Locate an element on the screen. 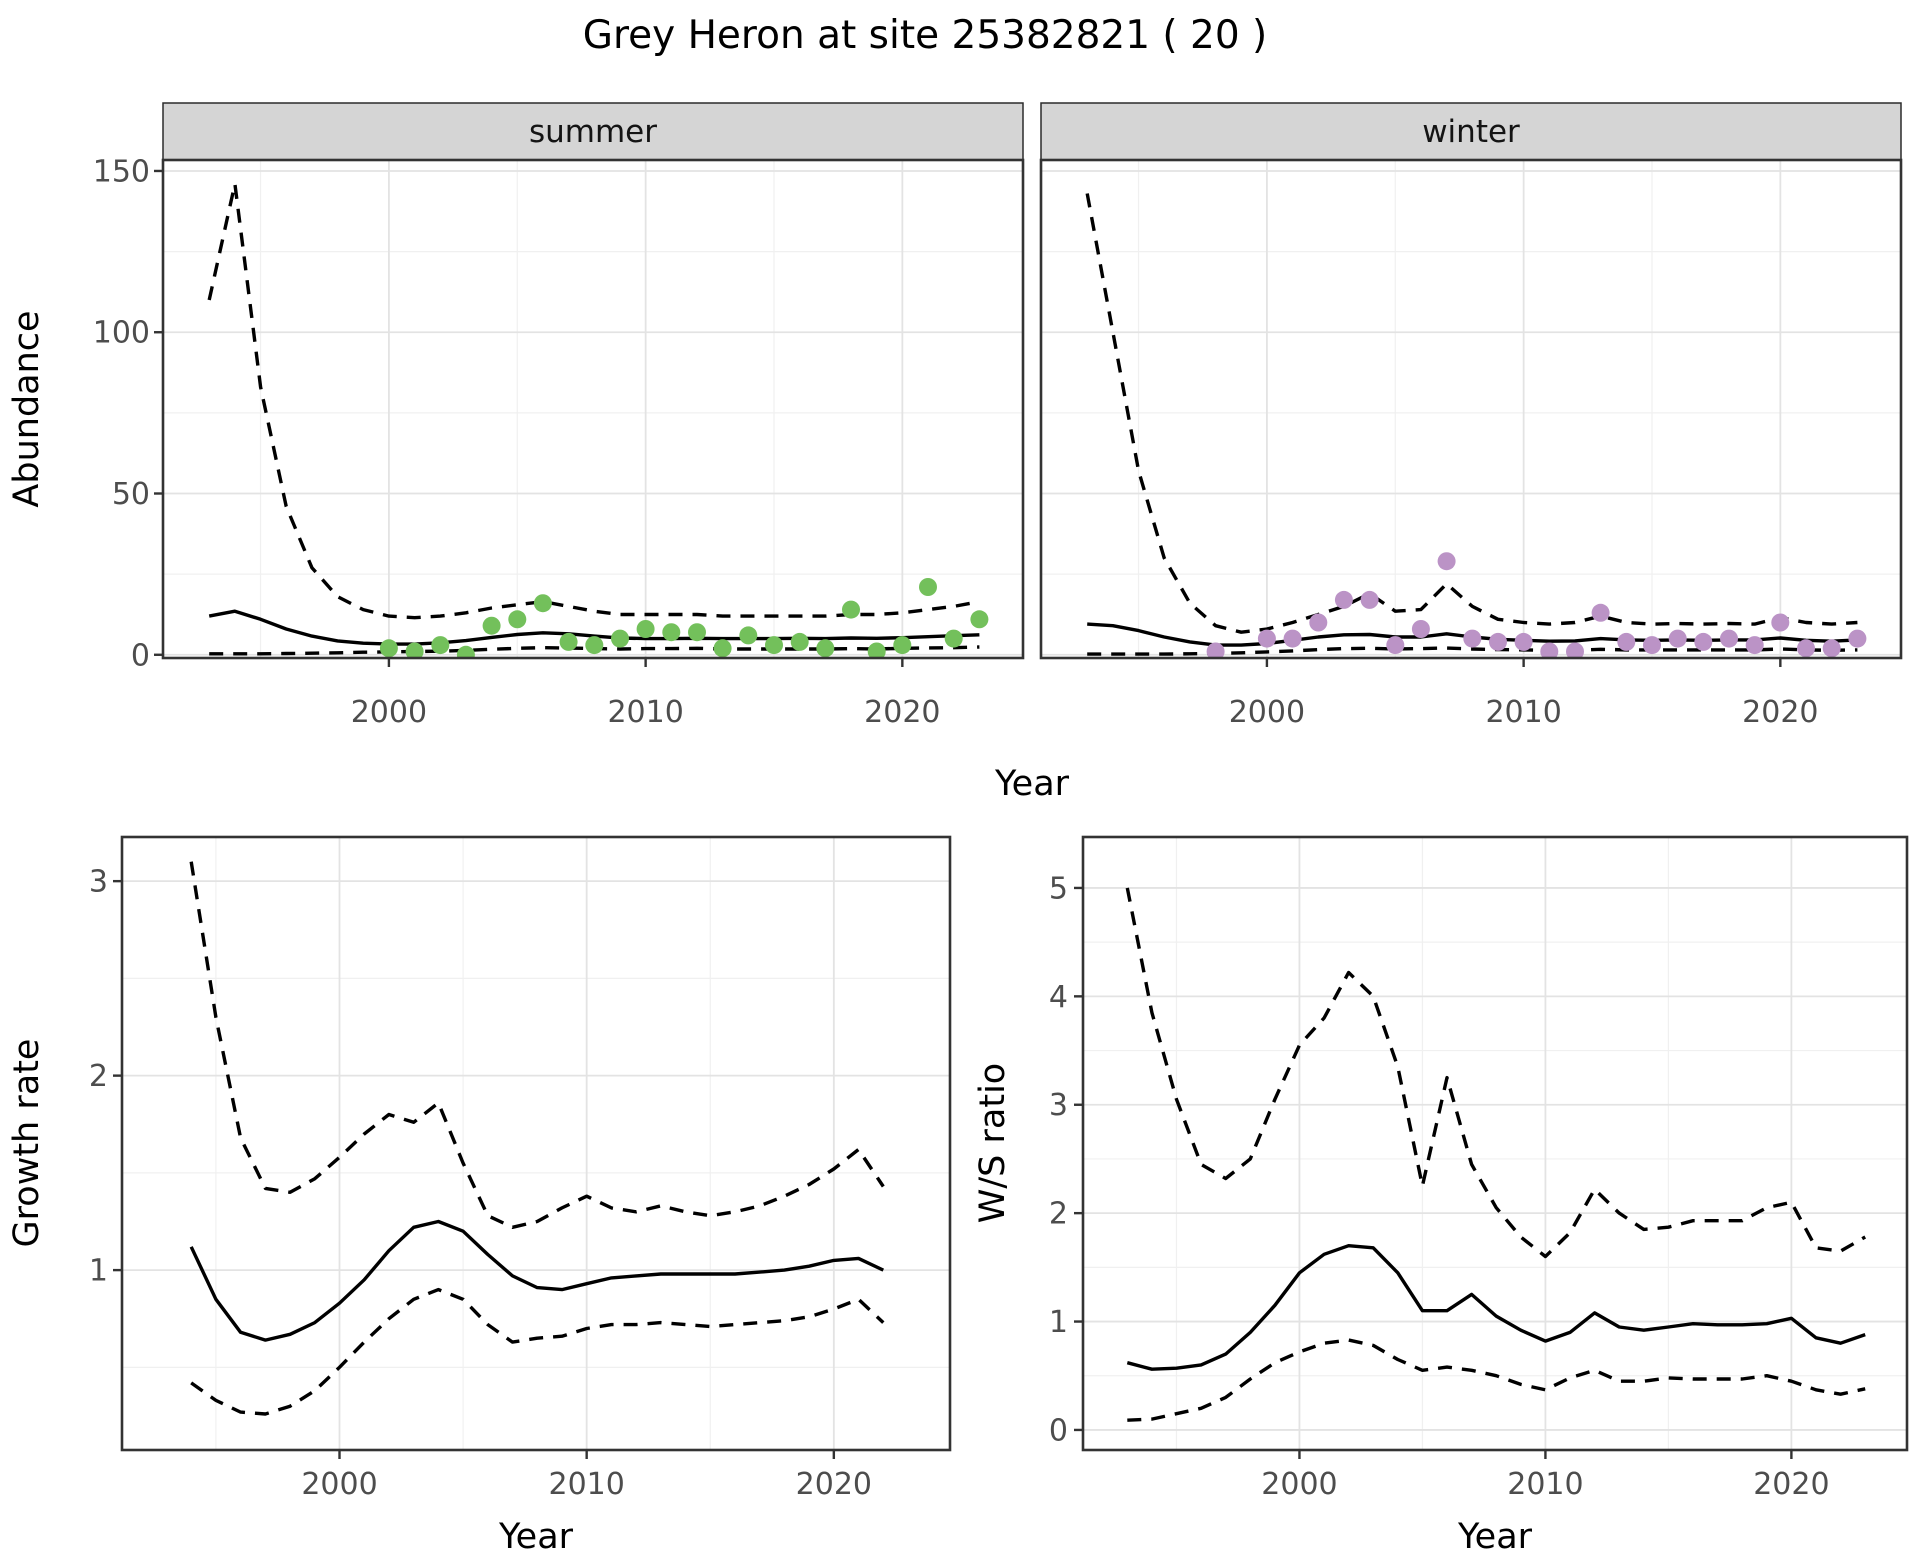  facet-strip-winter: winter is located at coordinates (1471, 131).